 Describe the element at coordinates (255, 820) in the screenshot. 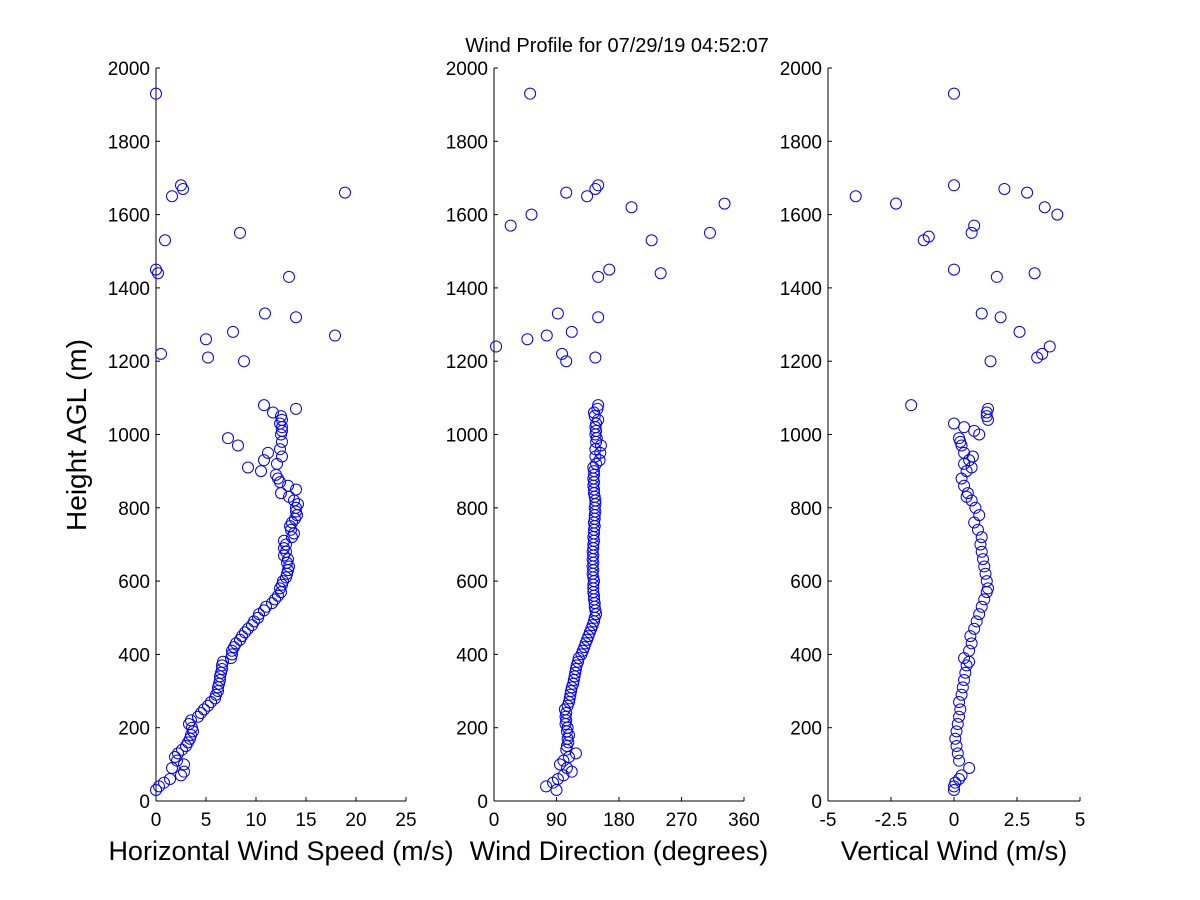

I see `x-tick-label: 10` at that location.